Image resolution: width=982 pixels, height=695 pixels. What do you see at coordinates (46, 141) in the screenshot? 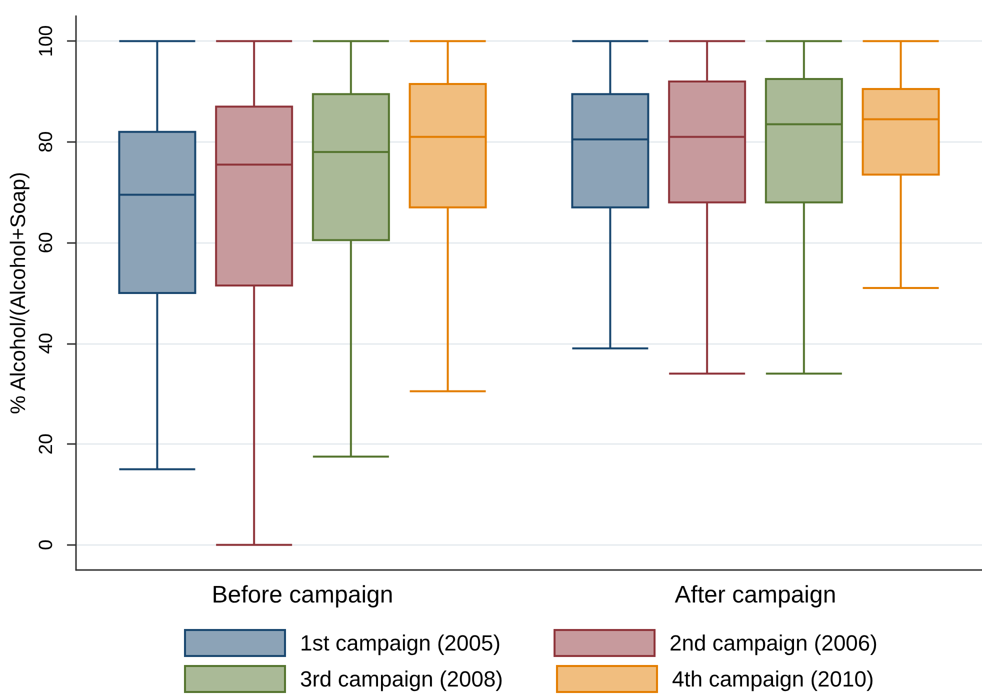
I see `y-tick-label: 80` at bounding box center [46, 141].